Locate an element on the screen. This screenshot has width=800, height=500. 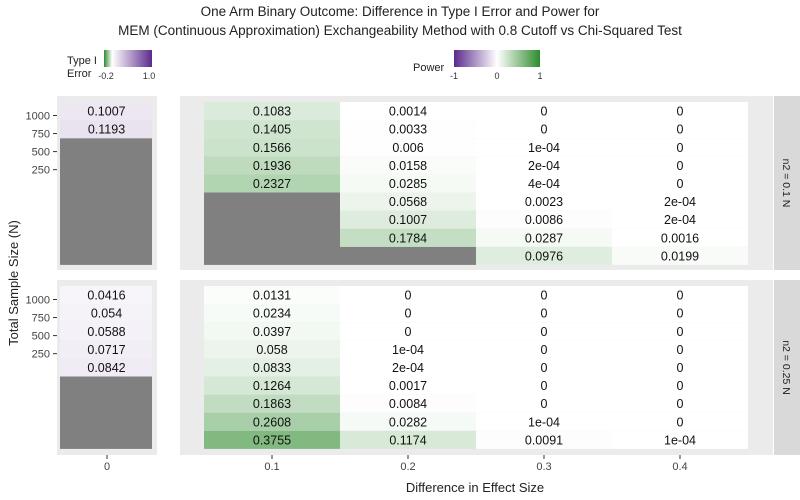
type1-cell-label: 0.0588 is located at coordinates (106, 332).